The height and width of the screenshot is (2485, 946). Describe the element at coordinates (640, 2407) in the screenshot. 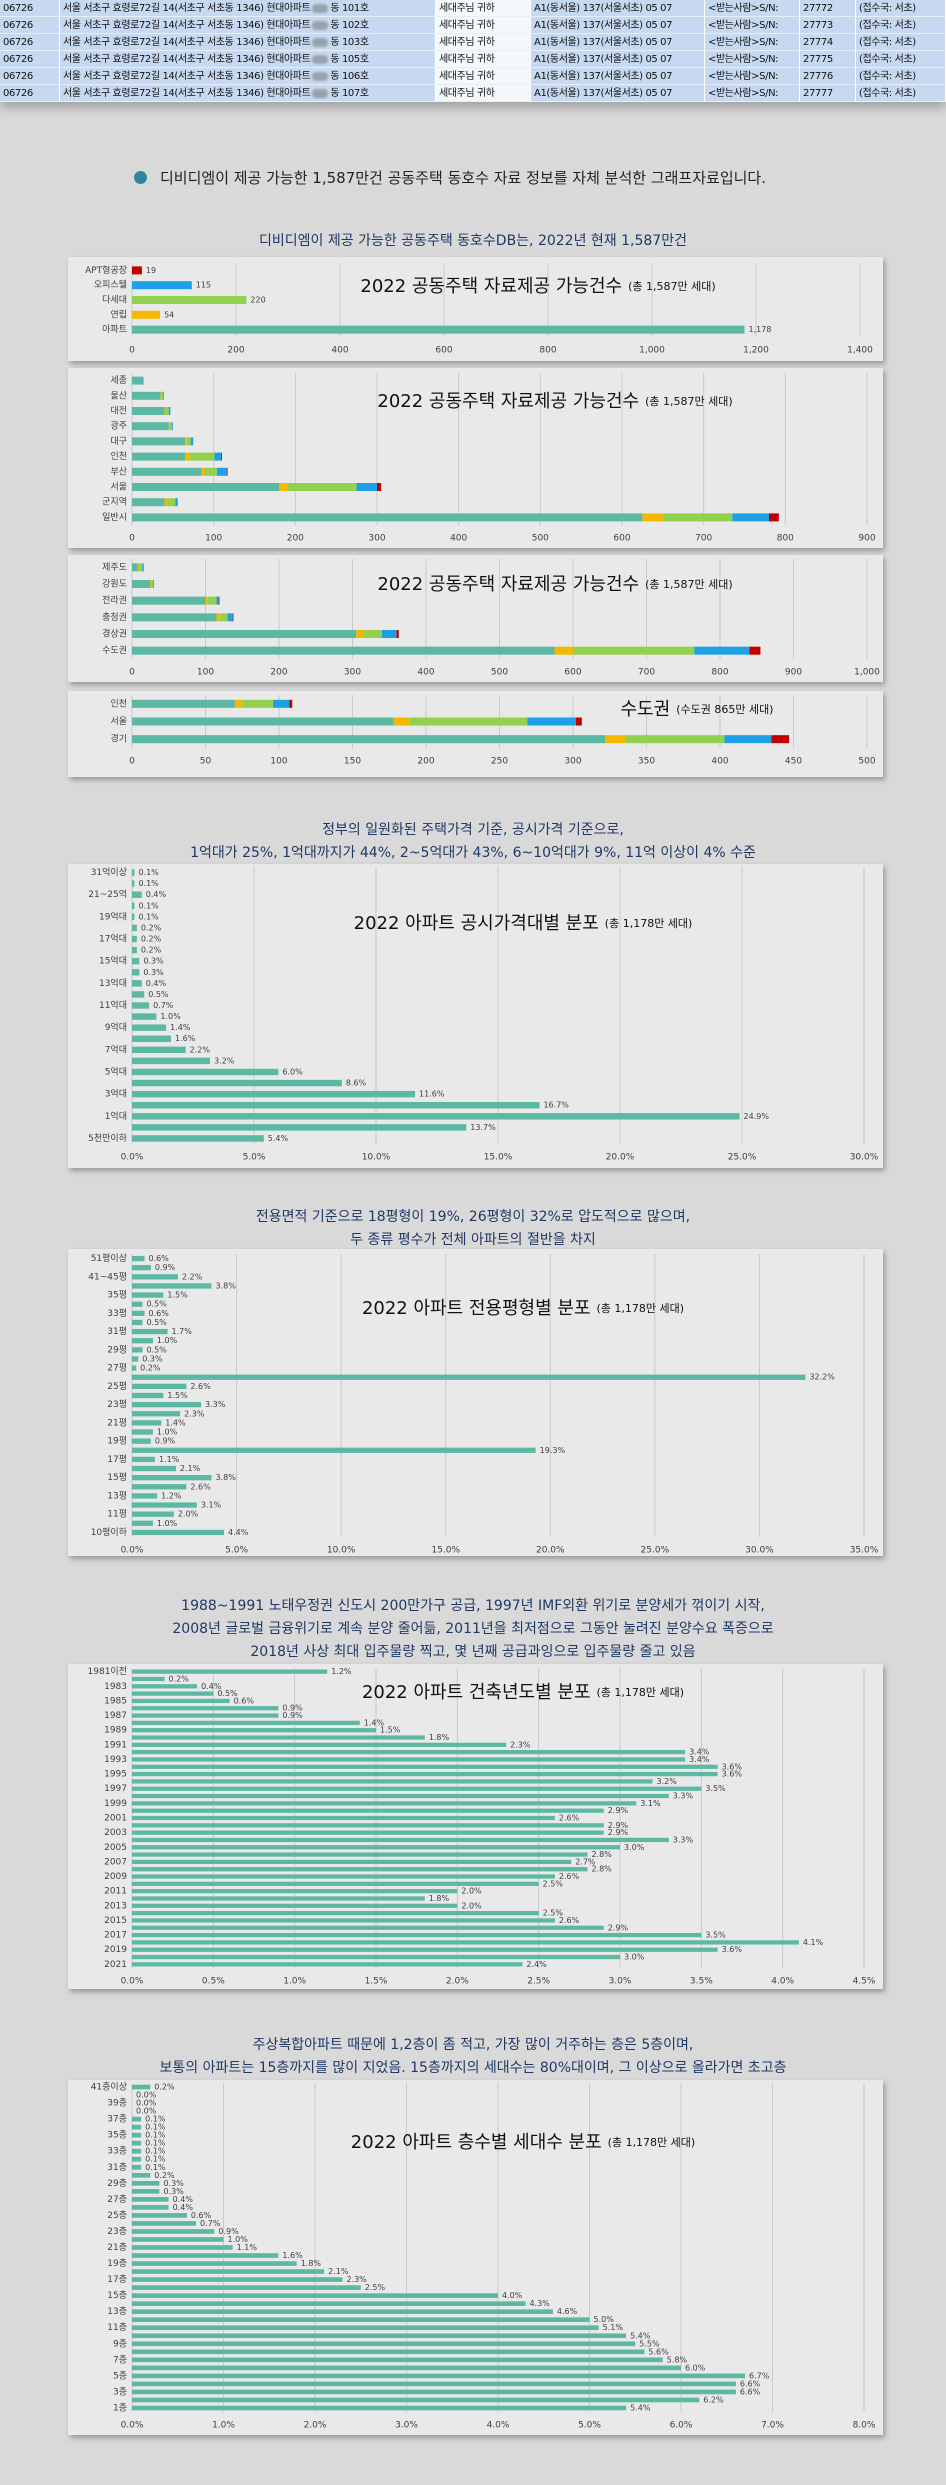

I see `data-label: 5.4%` at that location.